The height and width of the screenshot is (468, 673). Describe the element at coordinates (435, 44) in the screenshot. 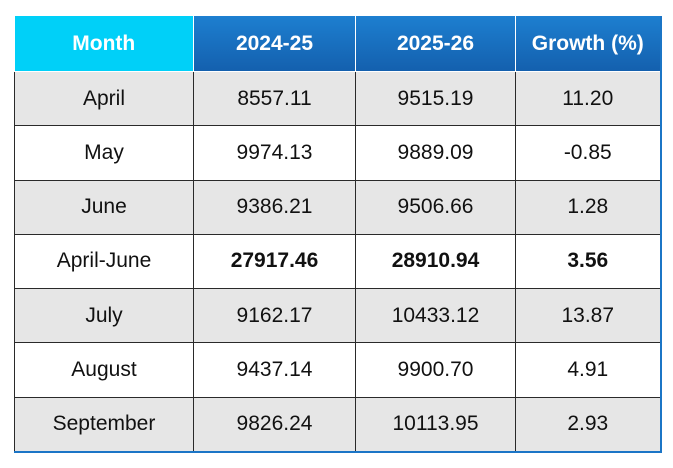

I see `header-cell: 2025-26` at that location.